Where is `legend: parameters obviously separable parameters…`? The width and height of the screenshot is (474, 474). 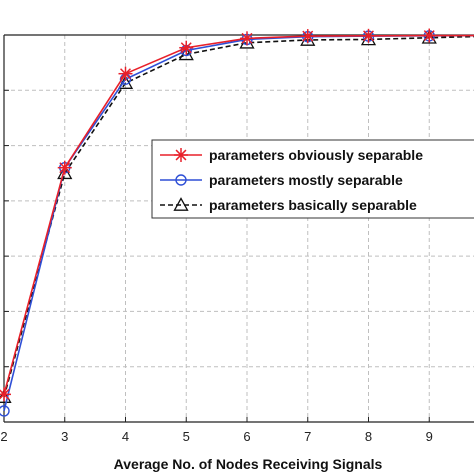
legend: parameters obviously separable parameters… is located at coordinates (312, 179).